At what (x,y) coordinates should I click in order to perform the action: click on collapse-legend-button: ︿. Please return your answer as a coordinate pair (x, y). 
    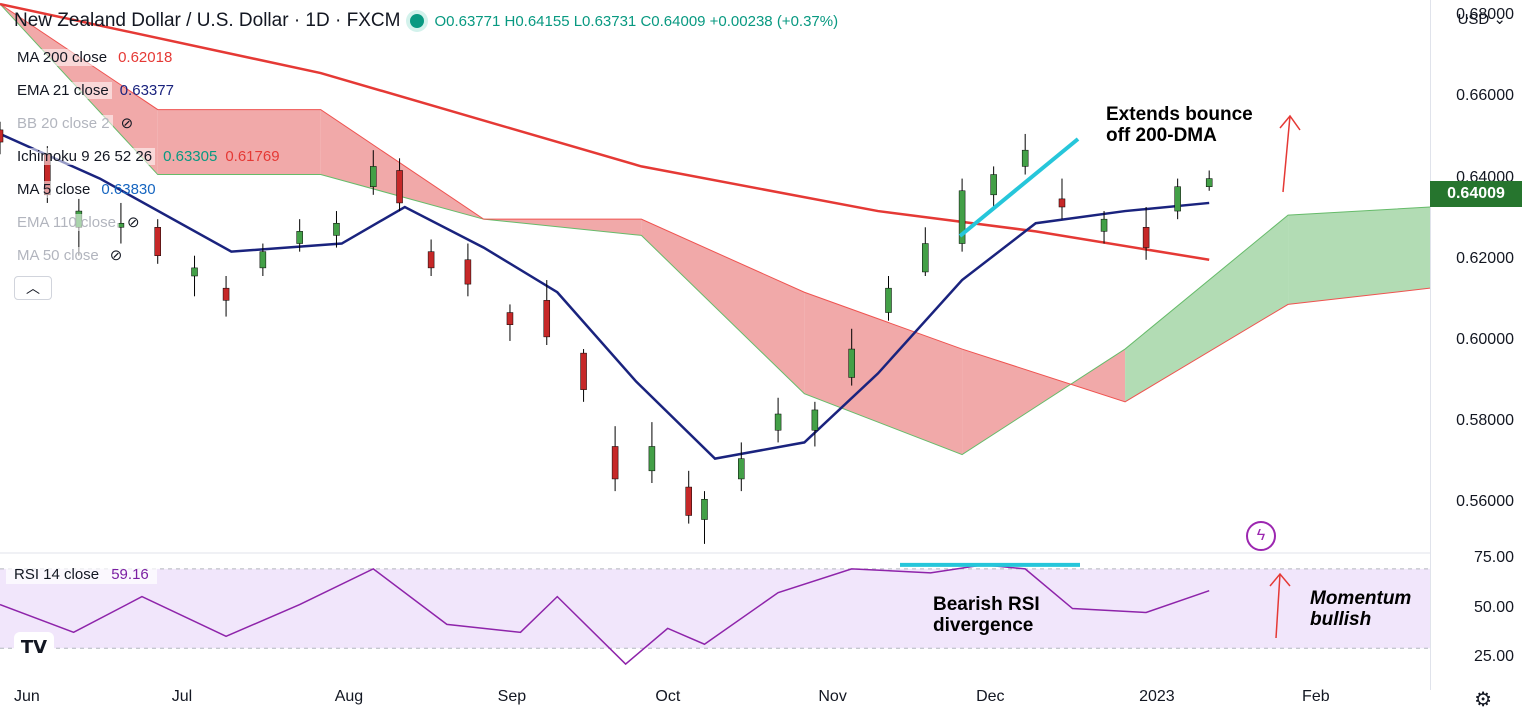
    Looking at the image, I should click on (33, 288).